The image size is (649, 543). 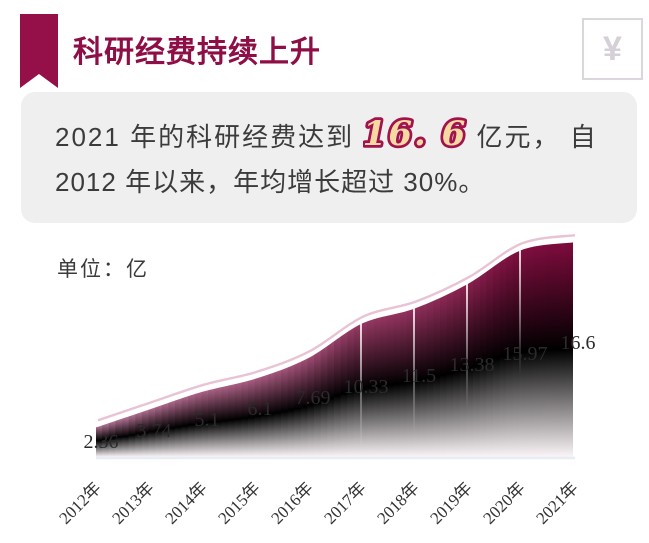 I want to click on currency-badge: ¥, so click(x=612, y=49).